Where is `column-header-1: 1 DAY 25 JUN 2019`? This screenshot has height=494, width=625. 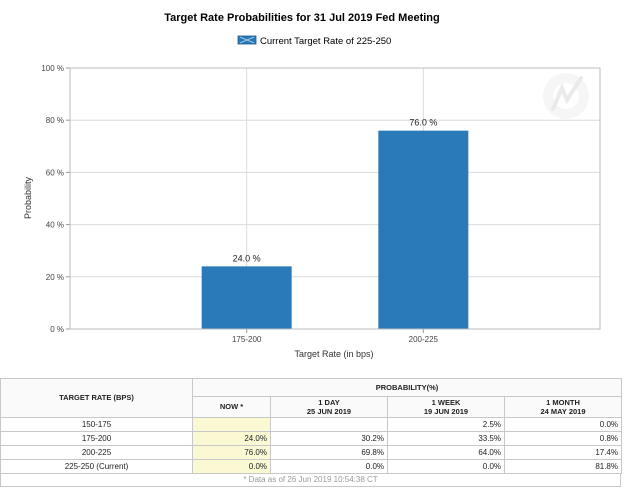
column-header-1: 1 DAY 25 JUN 2019 is located at coordinates (329, 407).